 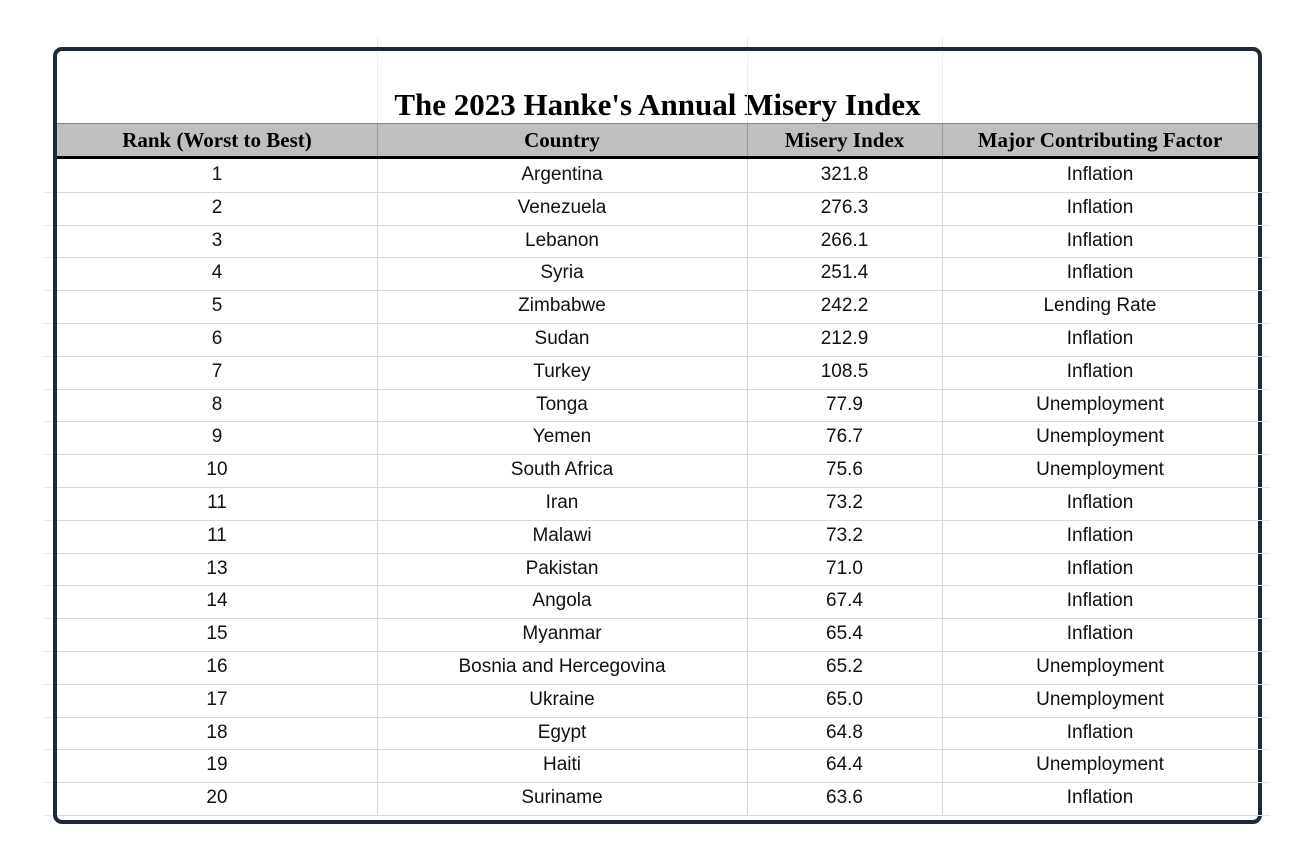 I want to click on table-cell: 10, so click(x=217, y=470).